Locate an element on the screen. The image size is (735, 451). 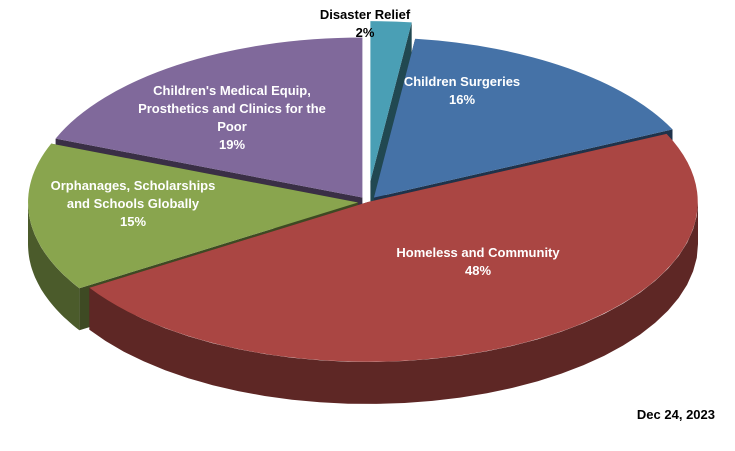
slice-children-surgeries is located at coordinates (523, 118).